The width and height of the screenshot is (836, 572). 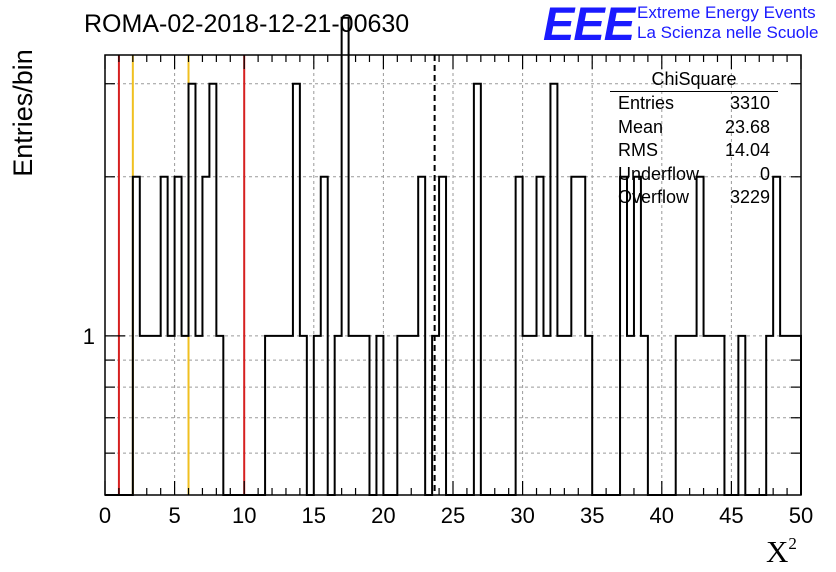 What do you see at coordinates (522, 515) in the screenshot?
I see `x-tick-label: 30` at bounding box center [522, 515].